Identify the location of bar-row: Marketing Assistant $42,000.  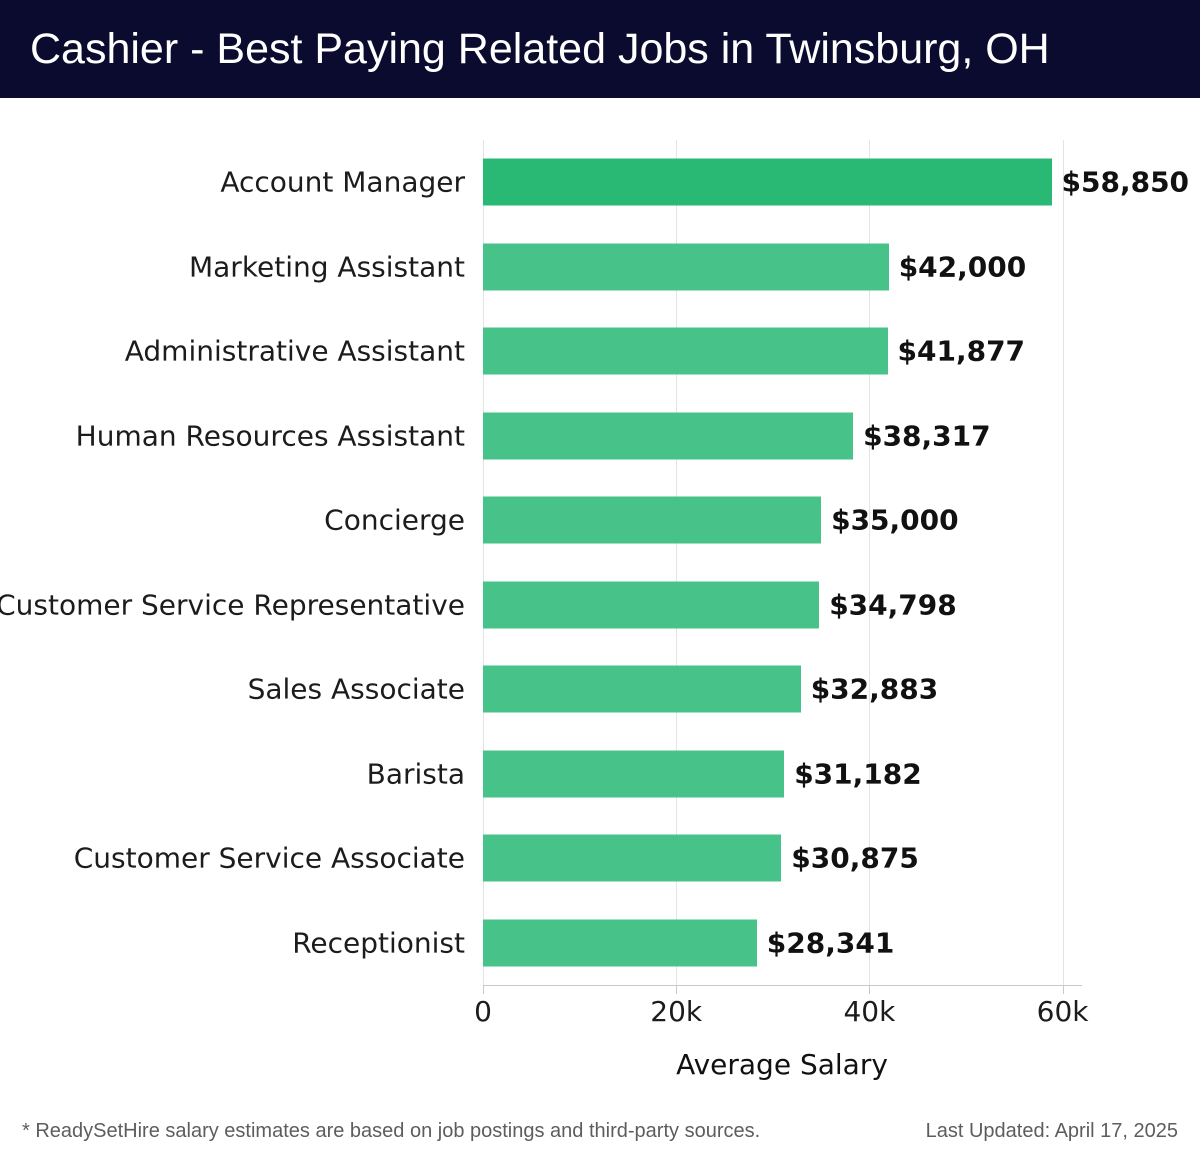
(600, 267).